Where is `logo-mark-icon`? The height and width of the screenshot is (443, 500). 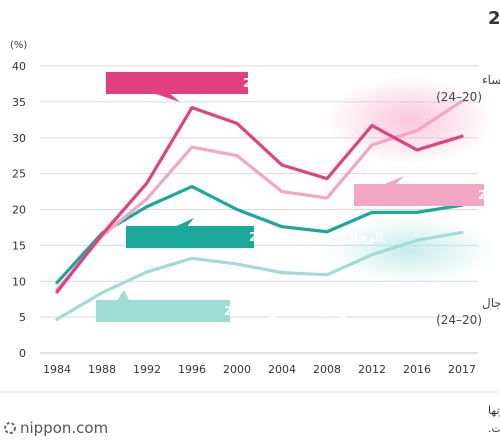
logo-mark-icon is located at coordinates (10, 428).